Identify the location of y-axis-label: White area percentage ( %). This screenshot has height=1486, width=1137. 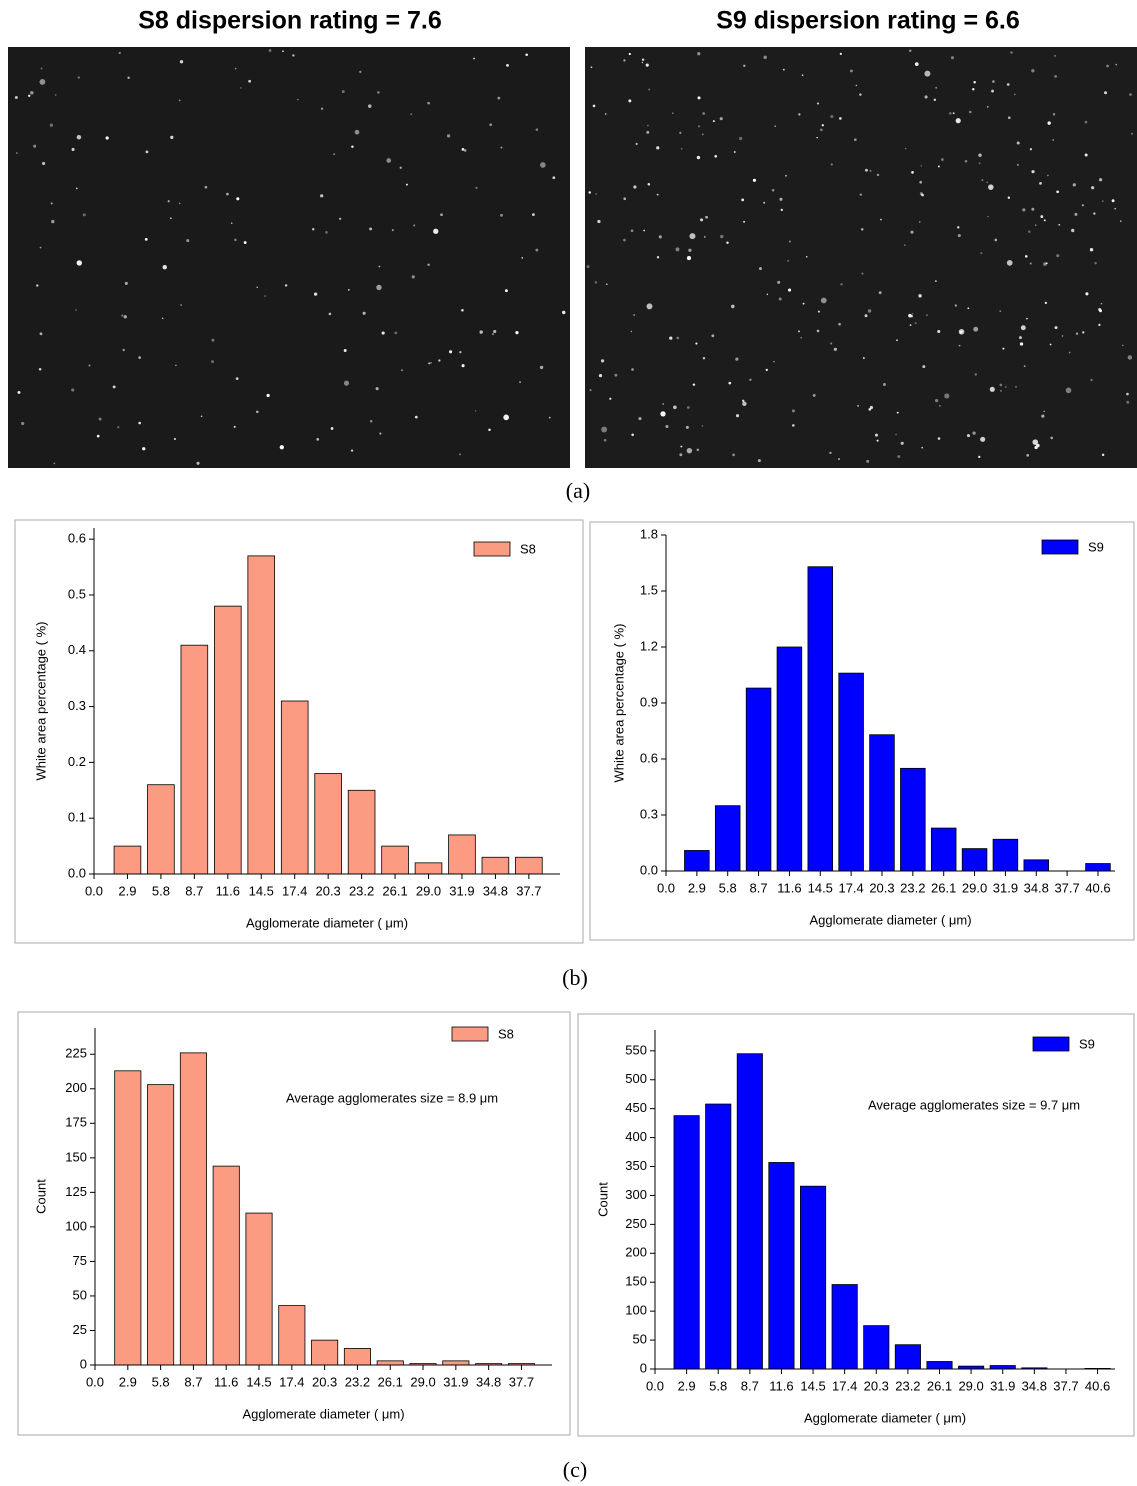
(40, 701).